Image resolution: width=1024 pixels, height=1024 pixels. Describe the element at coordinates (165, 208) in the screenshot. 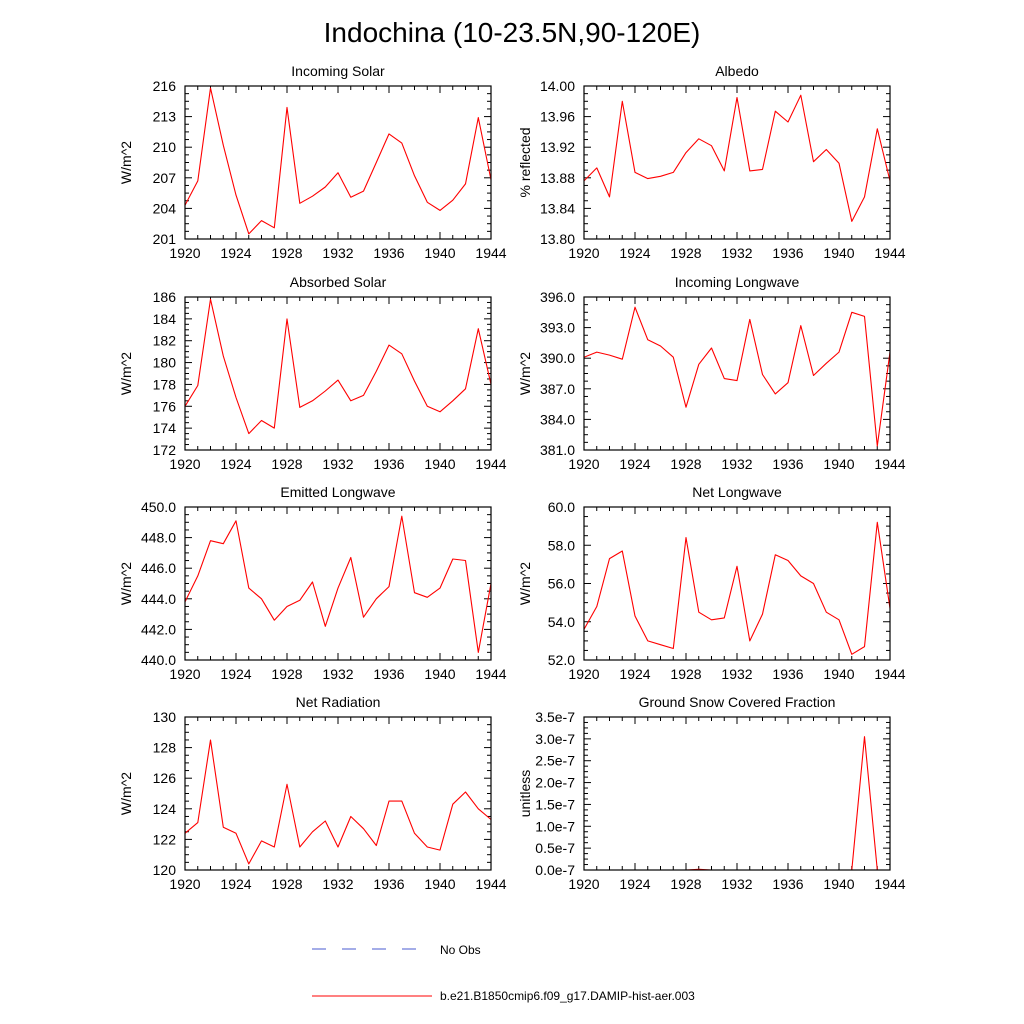

I see `y-tick-label: 204` at that location.